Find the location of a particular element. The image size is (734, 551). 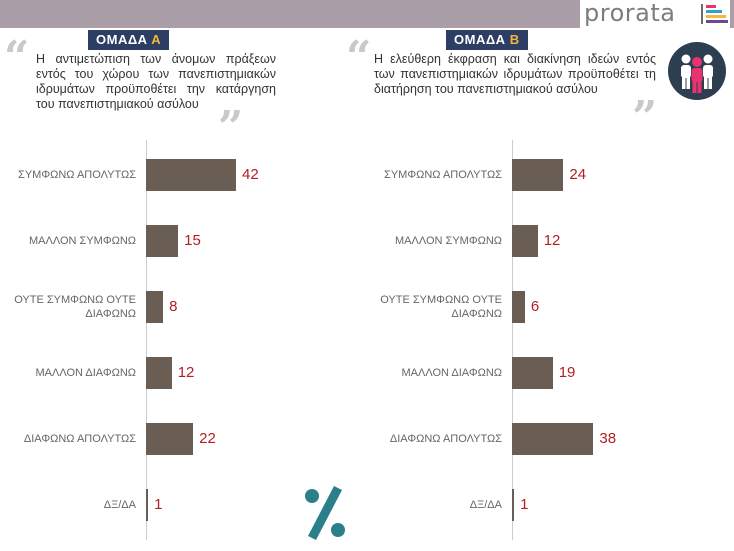

bar-value-label: 8 is located at coordinates (173, 306).